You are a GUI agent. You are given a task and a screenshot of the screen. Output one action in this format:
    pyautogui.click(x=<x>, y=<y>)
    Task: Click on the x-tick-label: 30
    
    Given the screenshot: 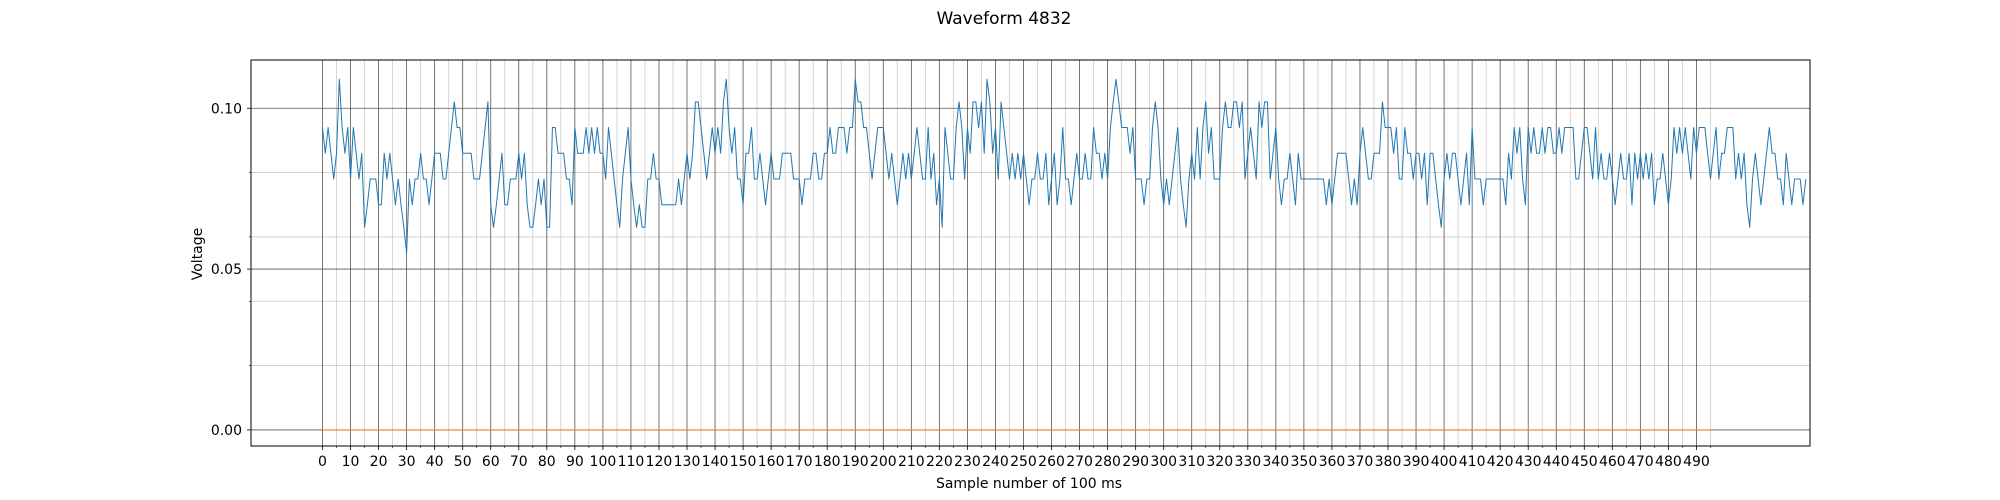 What is the action you would take?
    pyautogui.click(x=407, y=462)
    